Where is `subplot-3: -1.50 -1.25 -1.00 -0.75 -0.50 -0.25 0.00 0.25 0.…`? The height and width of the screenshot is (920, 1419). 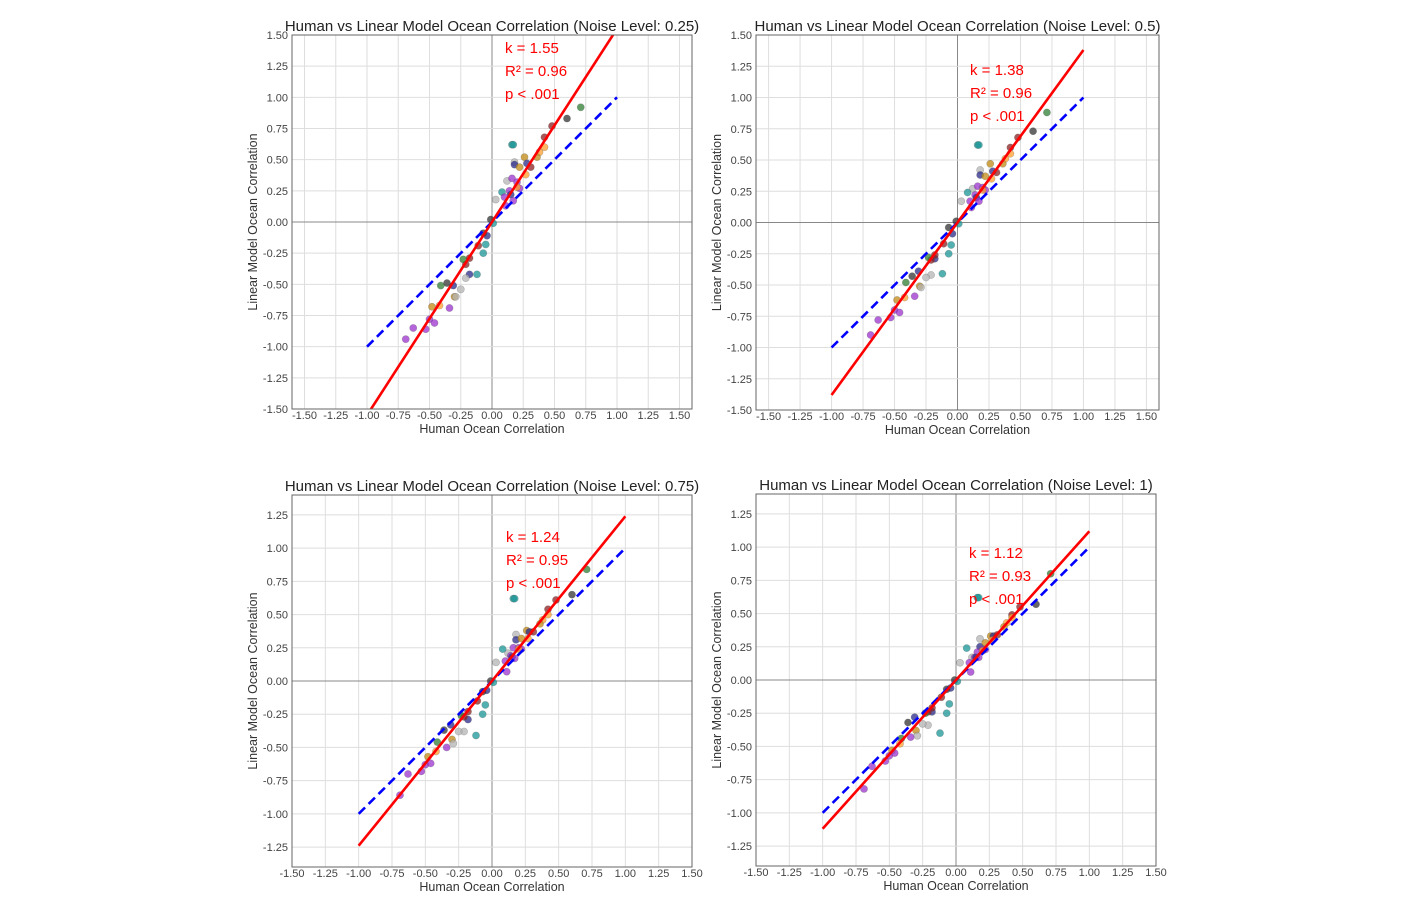
subplot-3: -1.50 -1.25 -1.00 -0.75 -0.50 -0.25 0.00 0.25 0.… is located at coordinates (474, 686).